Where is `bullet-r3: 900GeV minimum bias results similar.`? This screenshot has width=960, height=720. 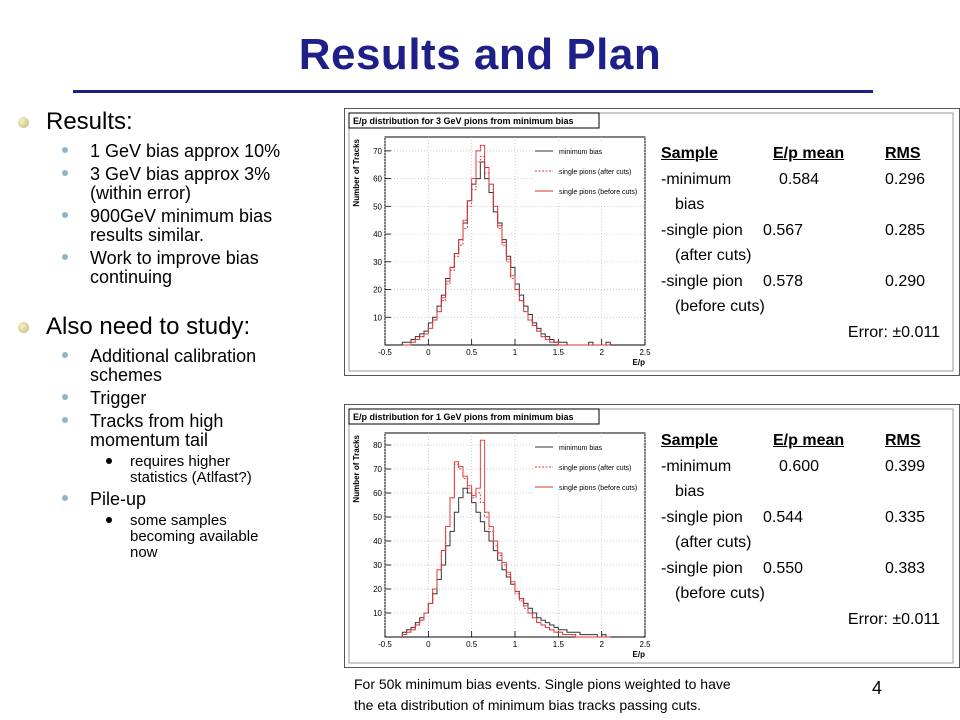
bullet-r3: 900GeV minimum bias results similar. is located at coordinates (178, 226).